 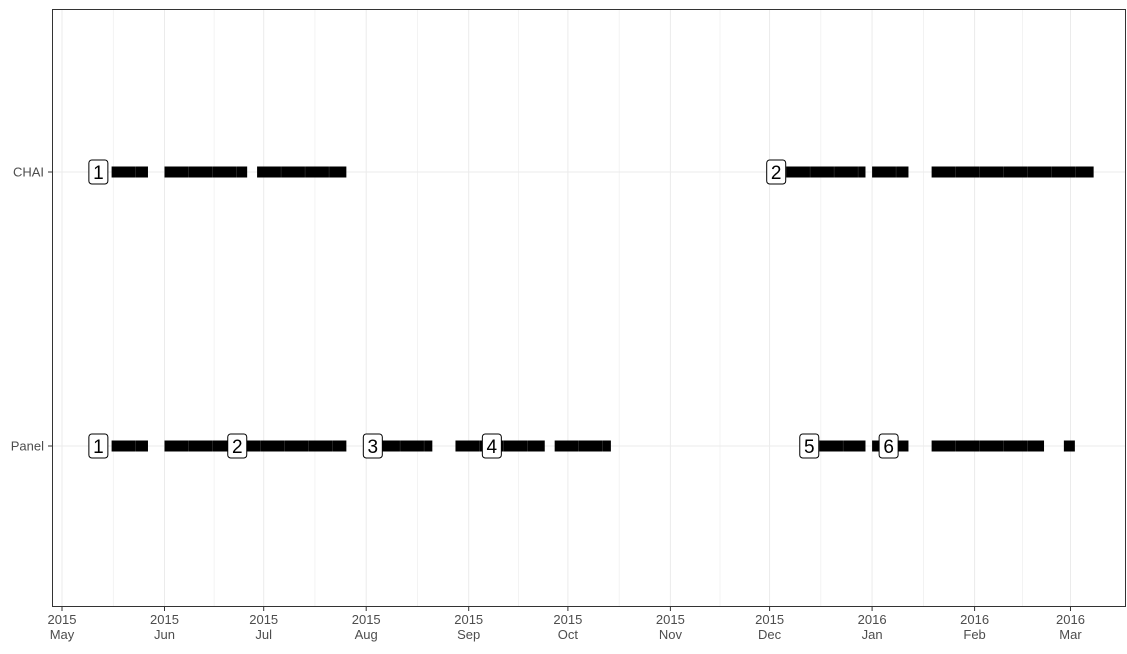 What do you see at coordinates (770, 634) in the screenshot?
I see `x-tick-label-month: Dec` at bounding box center [770, 634].